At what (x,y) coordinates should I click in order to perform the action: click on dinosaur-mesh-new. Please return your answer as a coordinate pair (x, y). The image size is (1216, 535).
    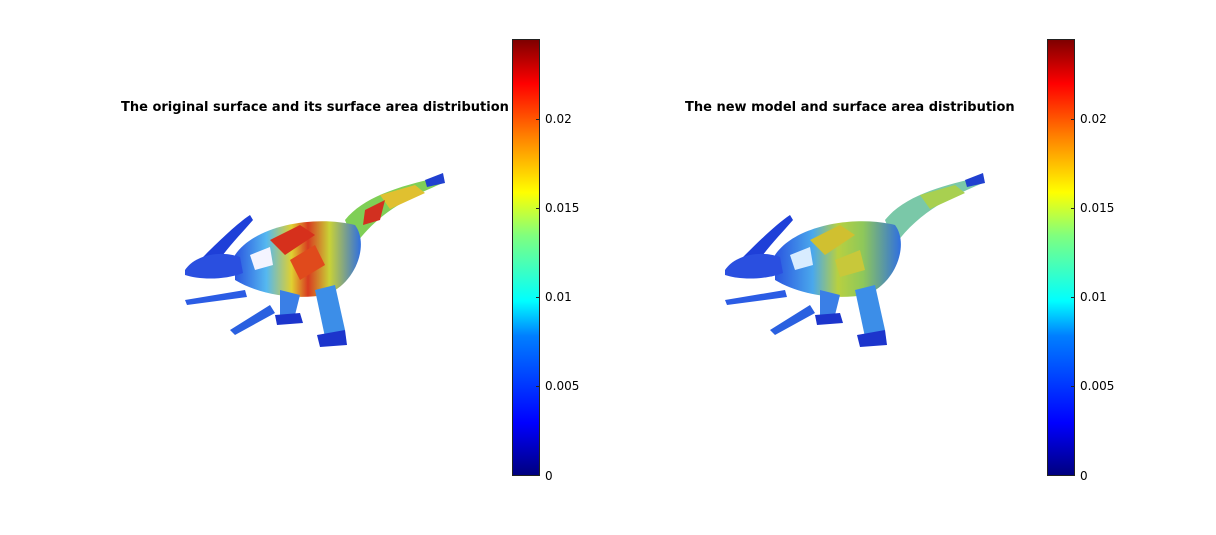
    Looking at the image, I should click on (855, 260).